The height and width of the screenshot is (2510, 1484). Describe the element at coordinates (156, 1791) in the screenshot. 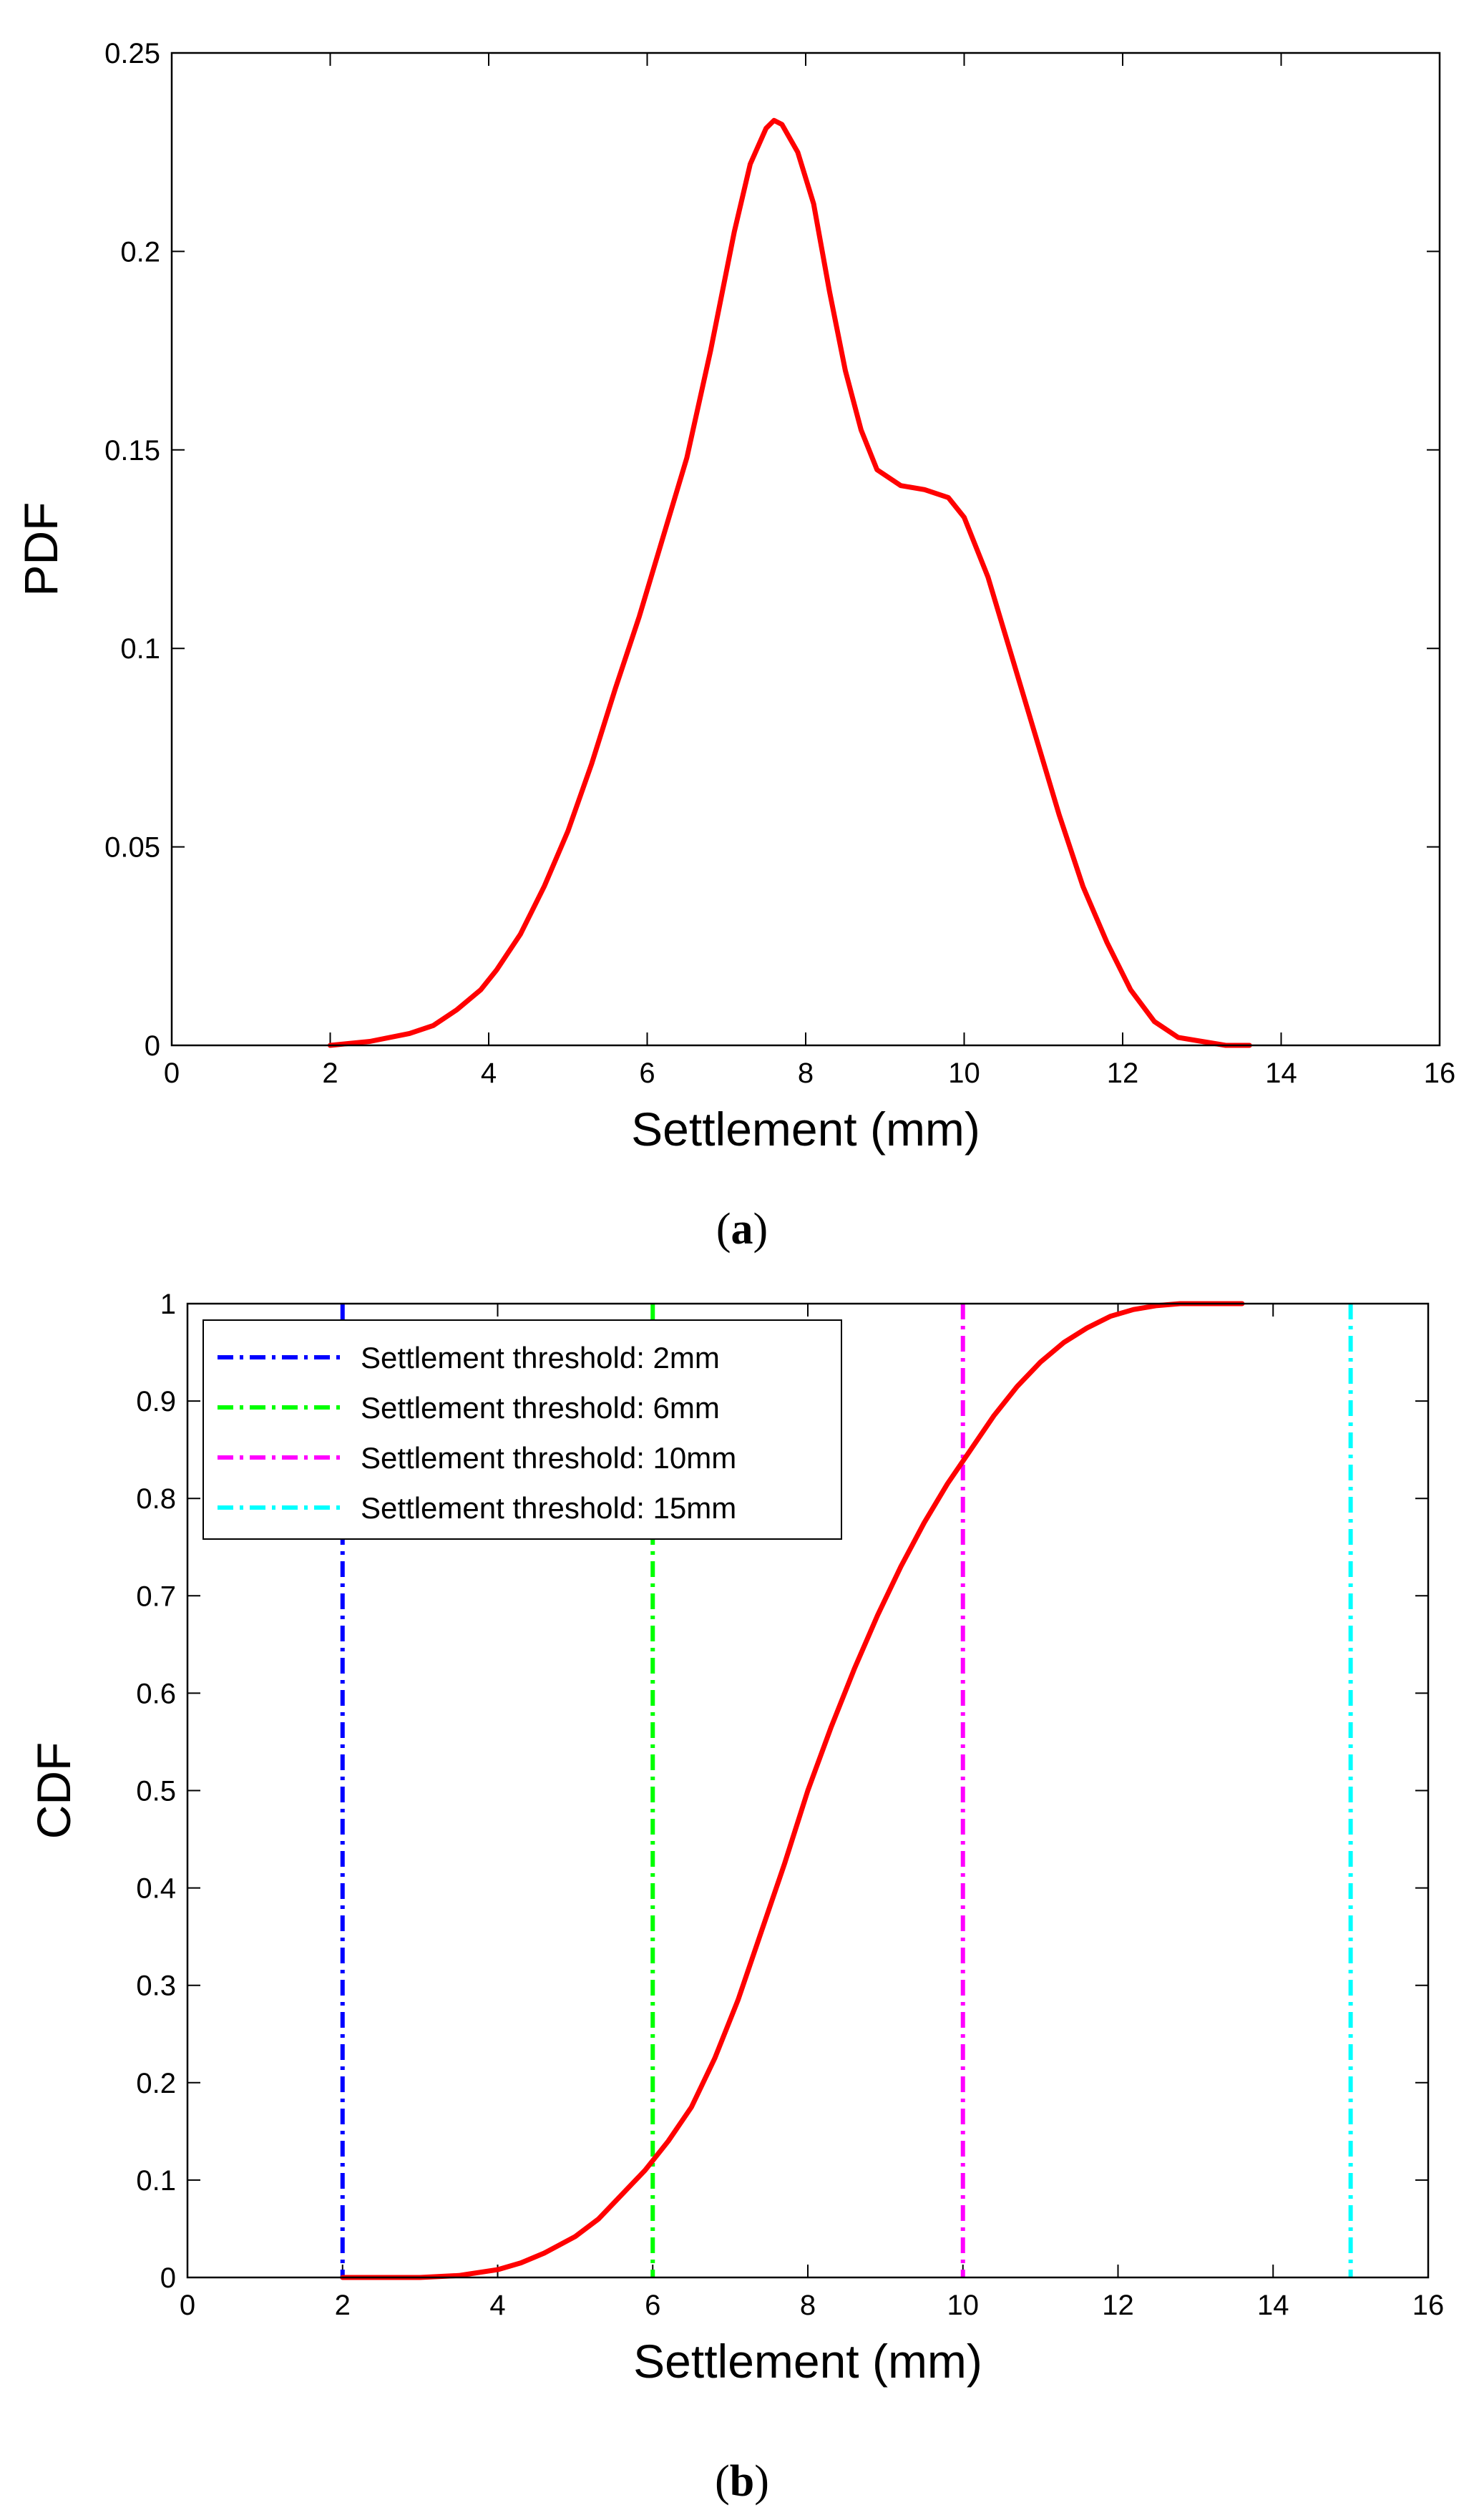

I see `y-tick-label: 0.5` at that location.